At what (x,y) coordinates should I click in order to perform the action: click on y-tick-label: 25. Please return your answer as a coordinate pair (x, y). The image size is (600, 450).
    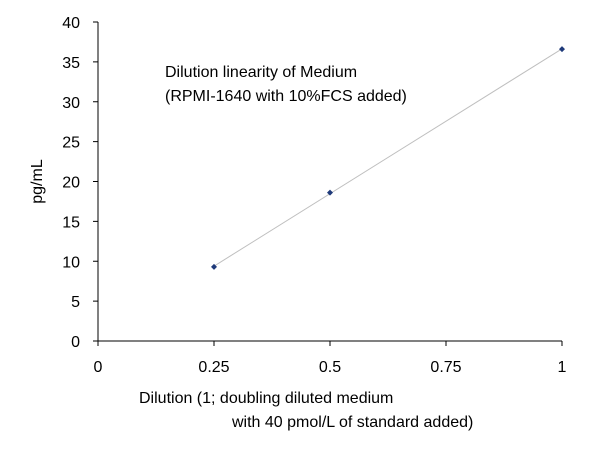
    Looking at the image, I should click on (71, 143).